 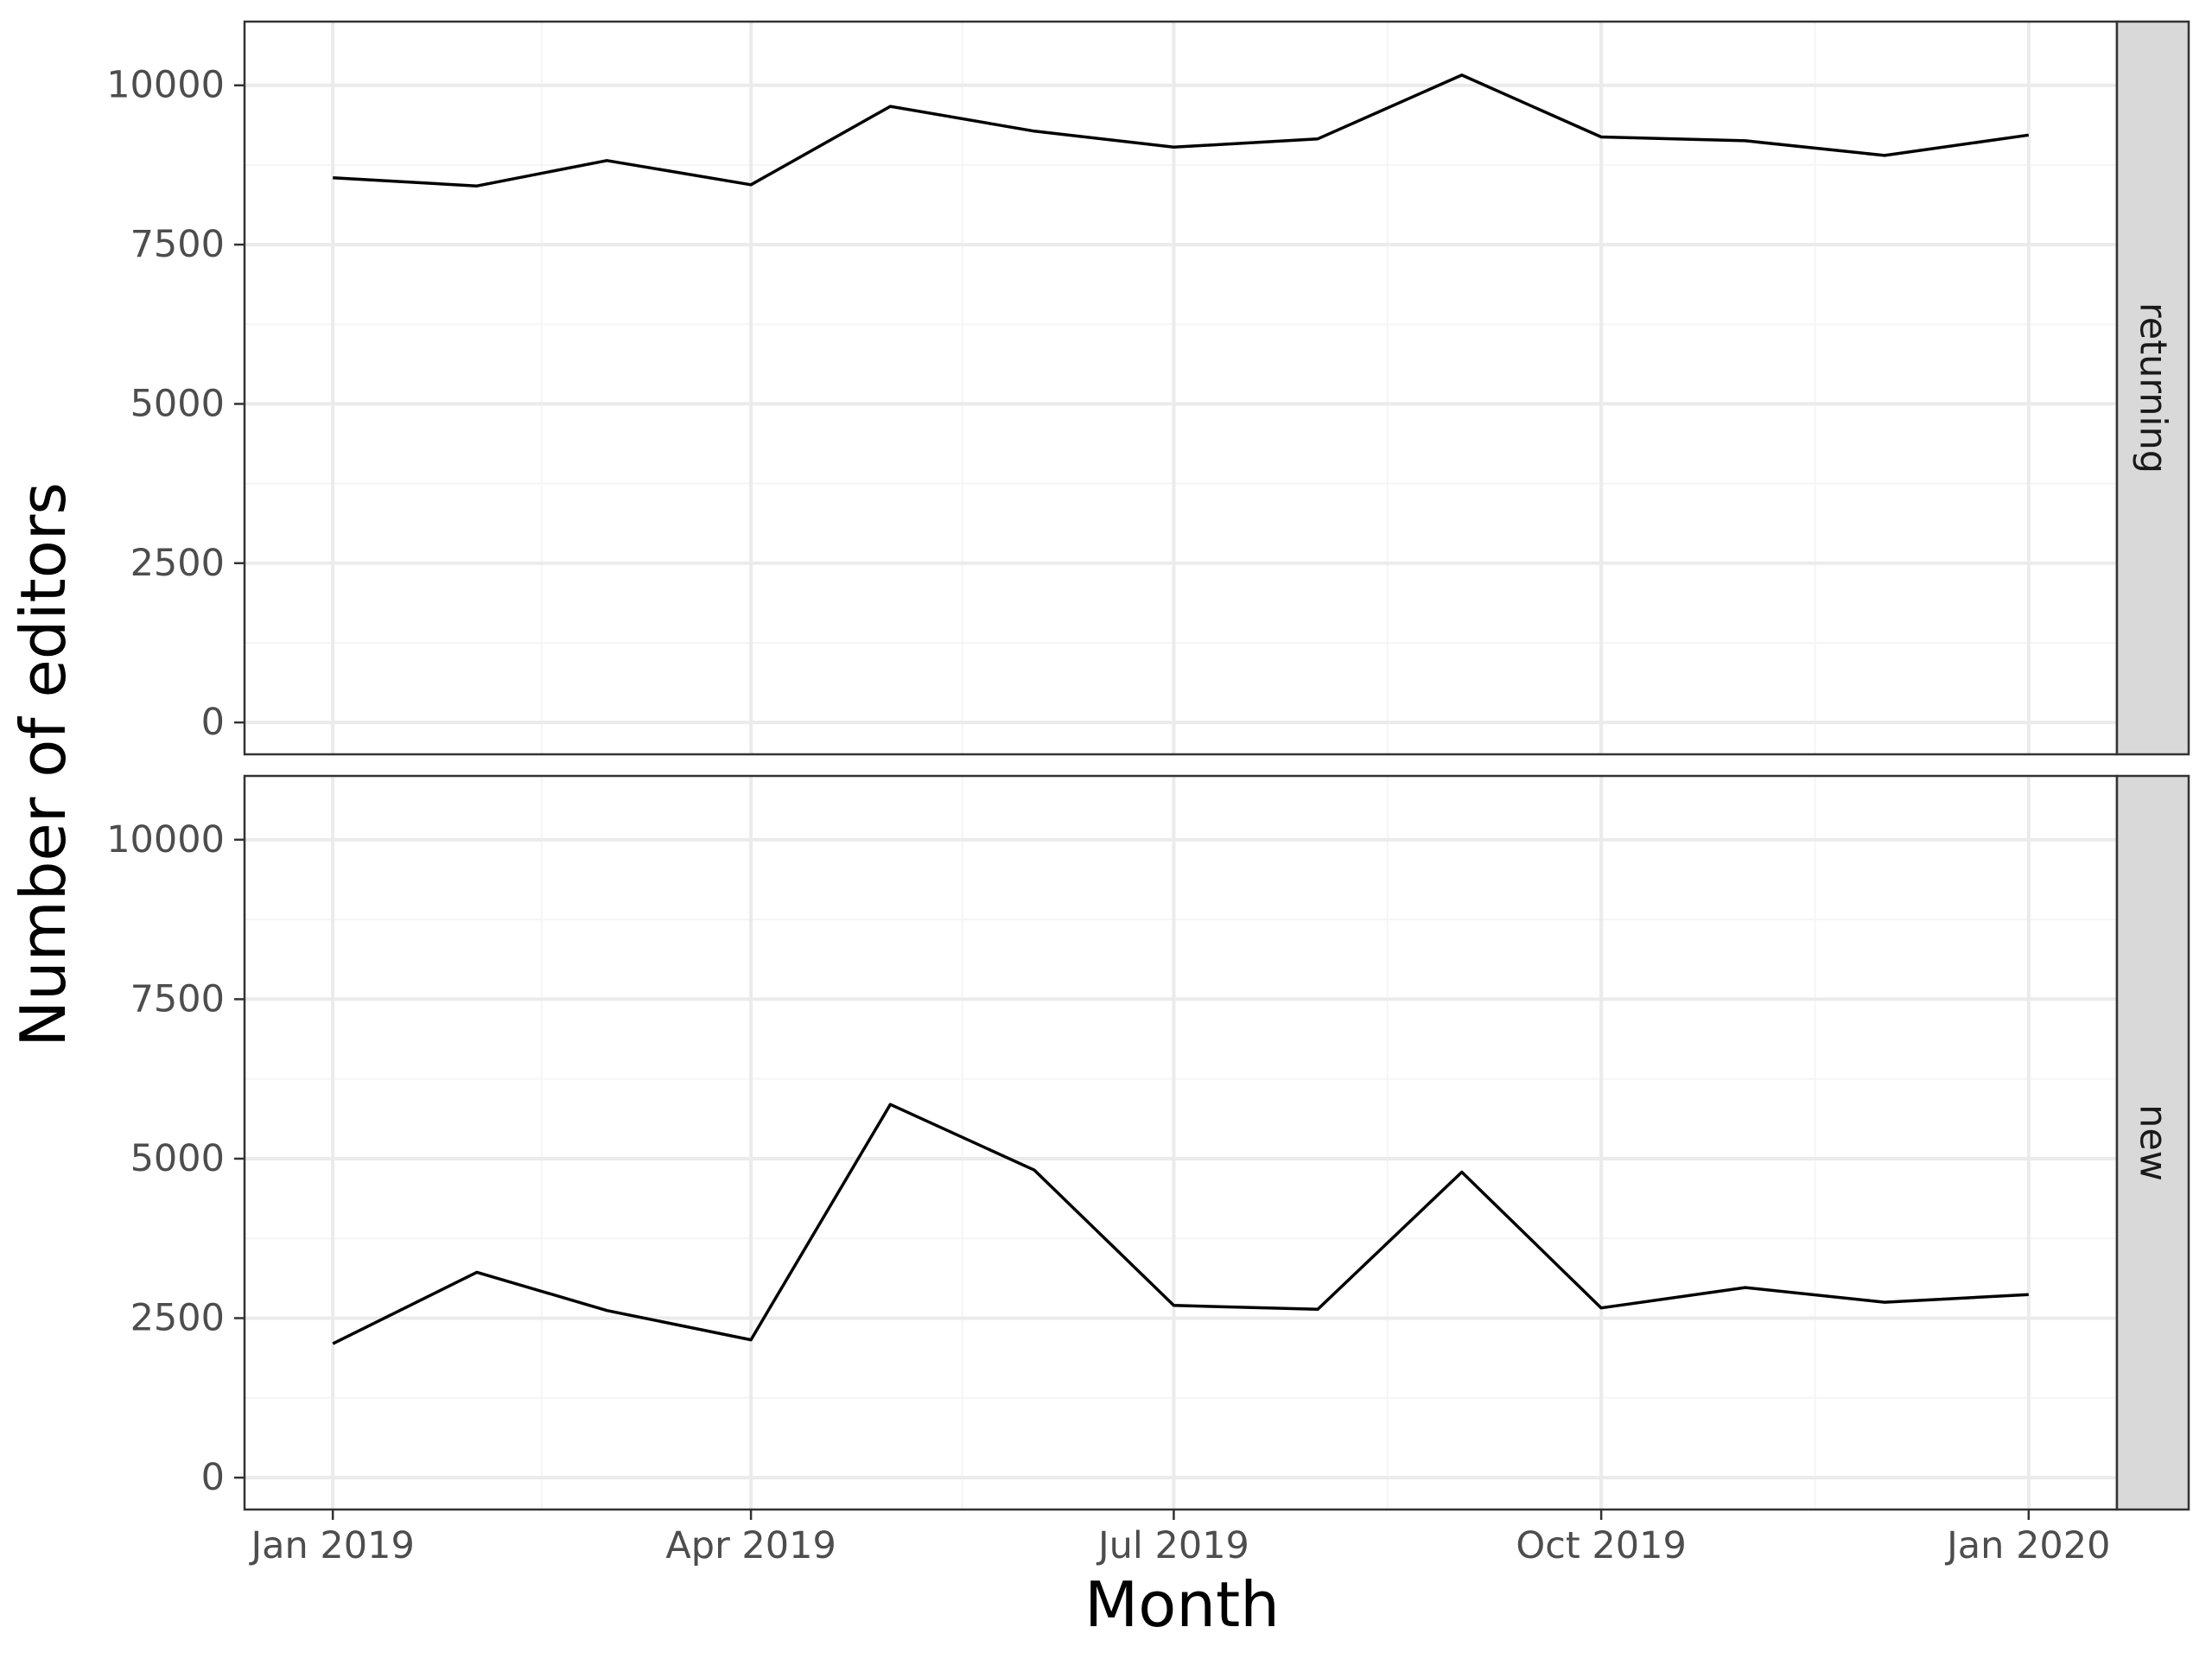 What do you see at coordinates (331, 1545) in the screenshot?
I see `x-tick-label: Jan 2019` at bounding box center [331, 1545].